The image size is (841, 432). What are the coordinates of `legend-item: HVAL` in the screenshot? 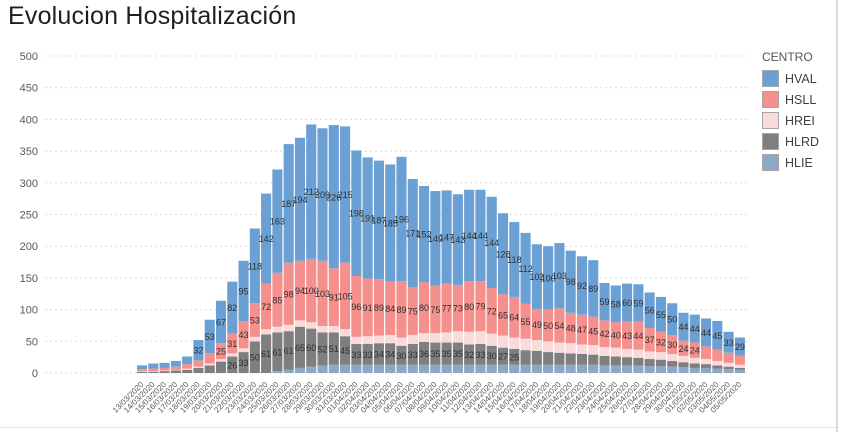 It's located at (790, 78).